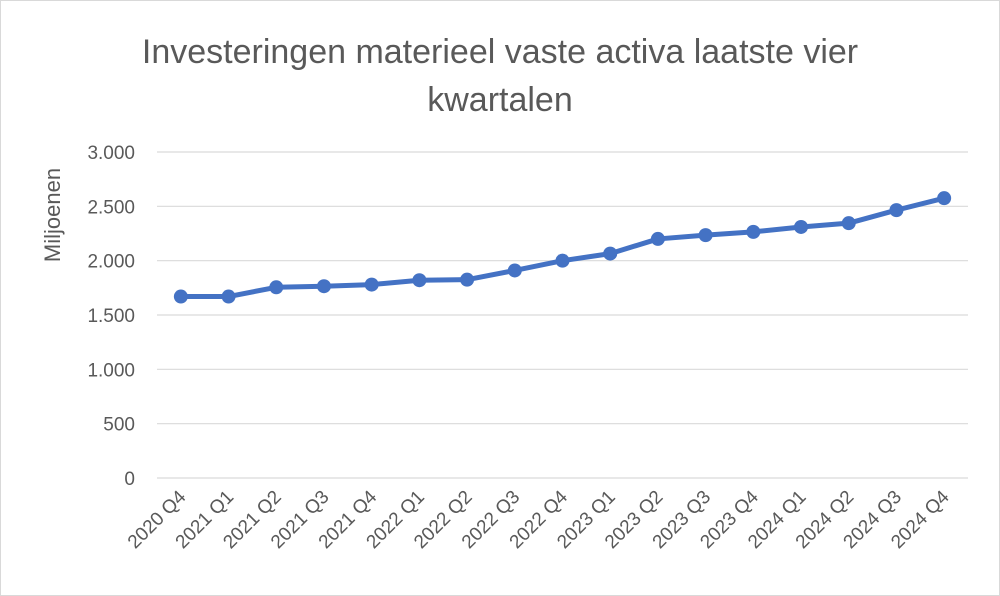 The height and width of the screenshot is (596, 1000). I want to click on y-axis-tick-labels: 0 500 1.000 1.500 2.000 2.500 3.000, so click(111, 316).